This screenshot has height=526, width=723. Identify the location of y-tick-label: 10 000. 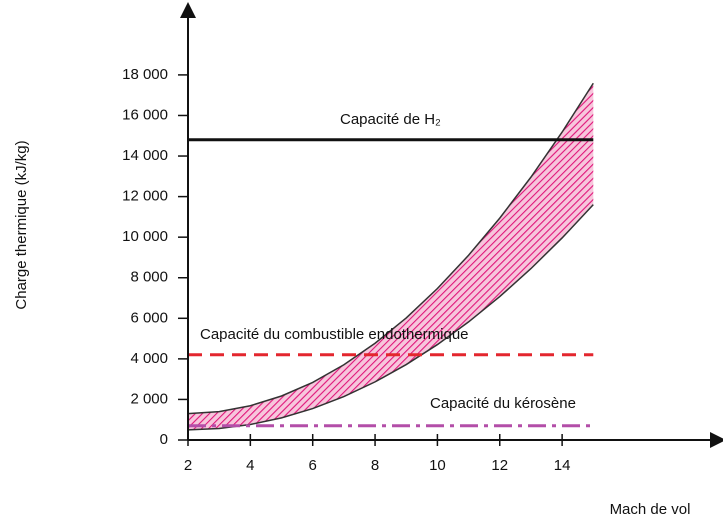
(145, 236).